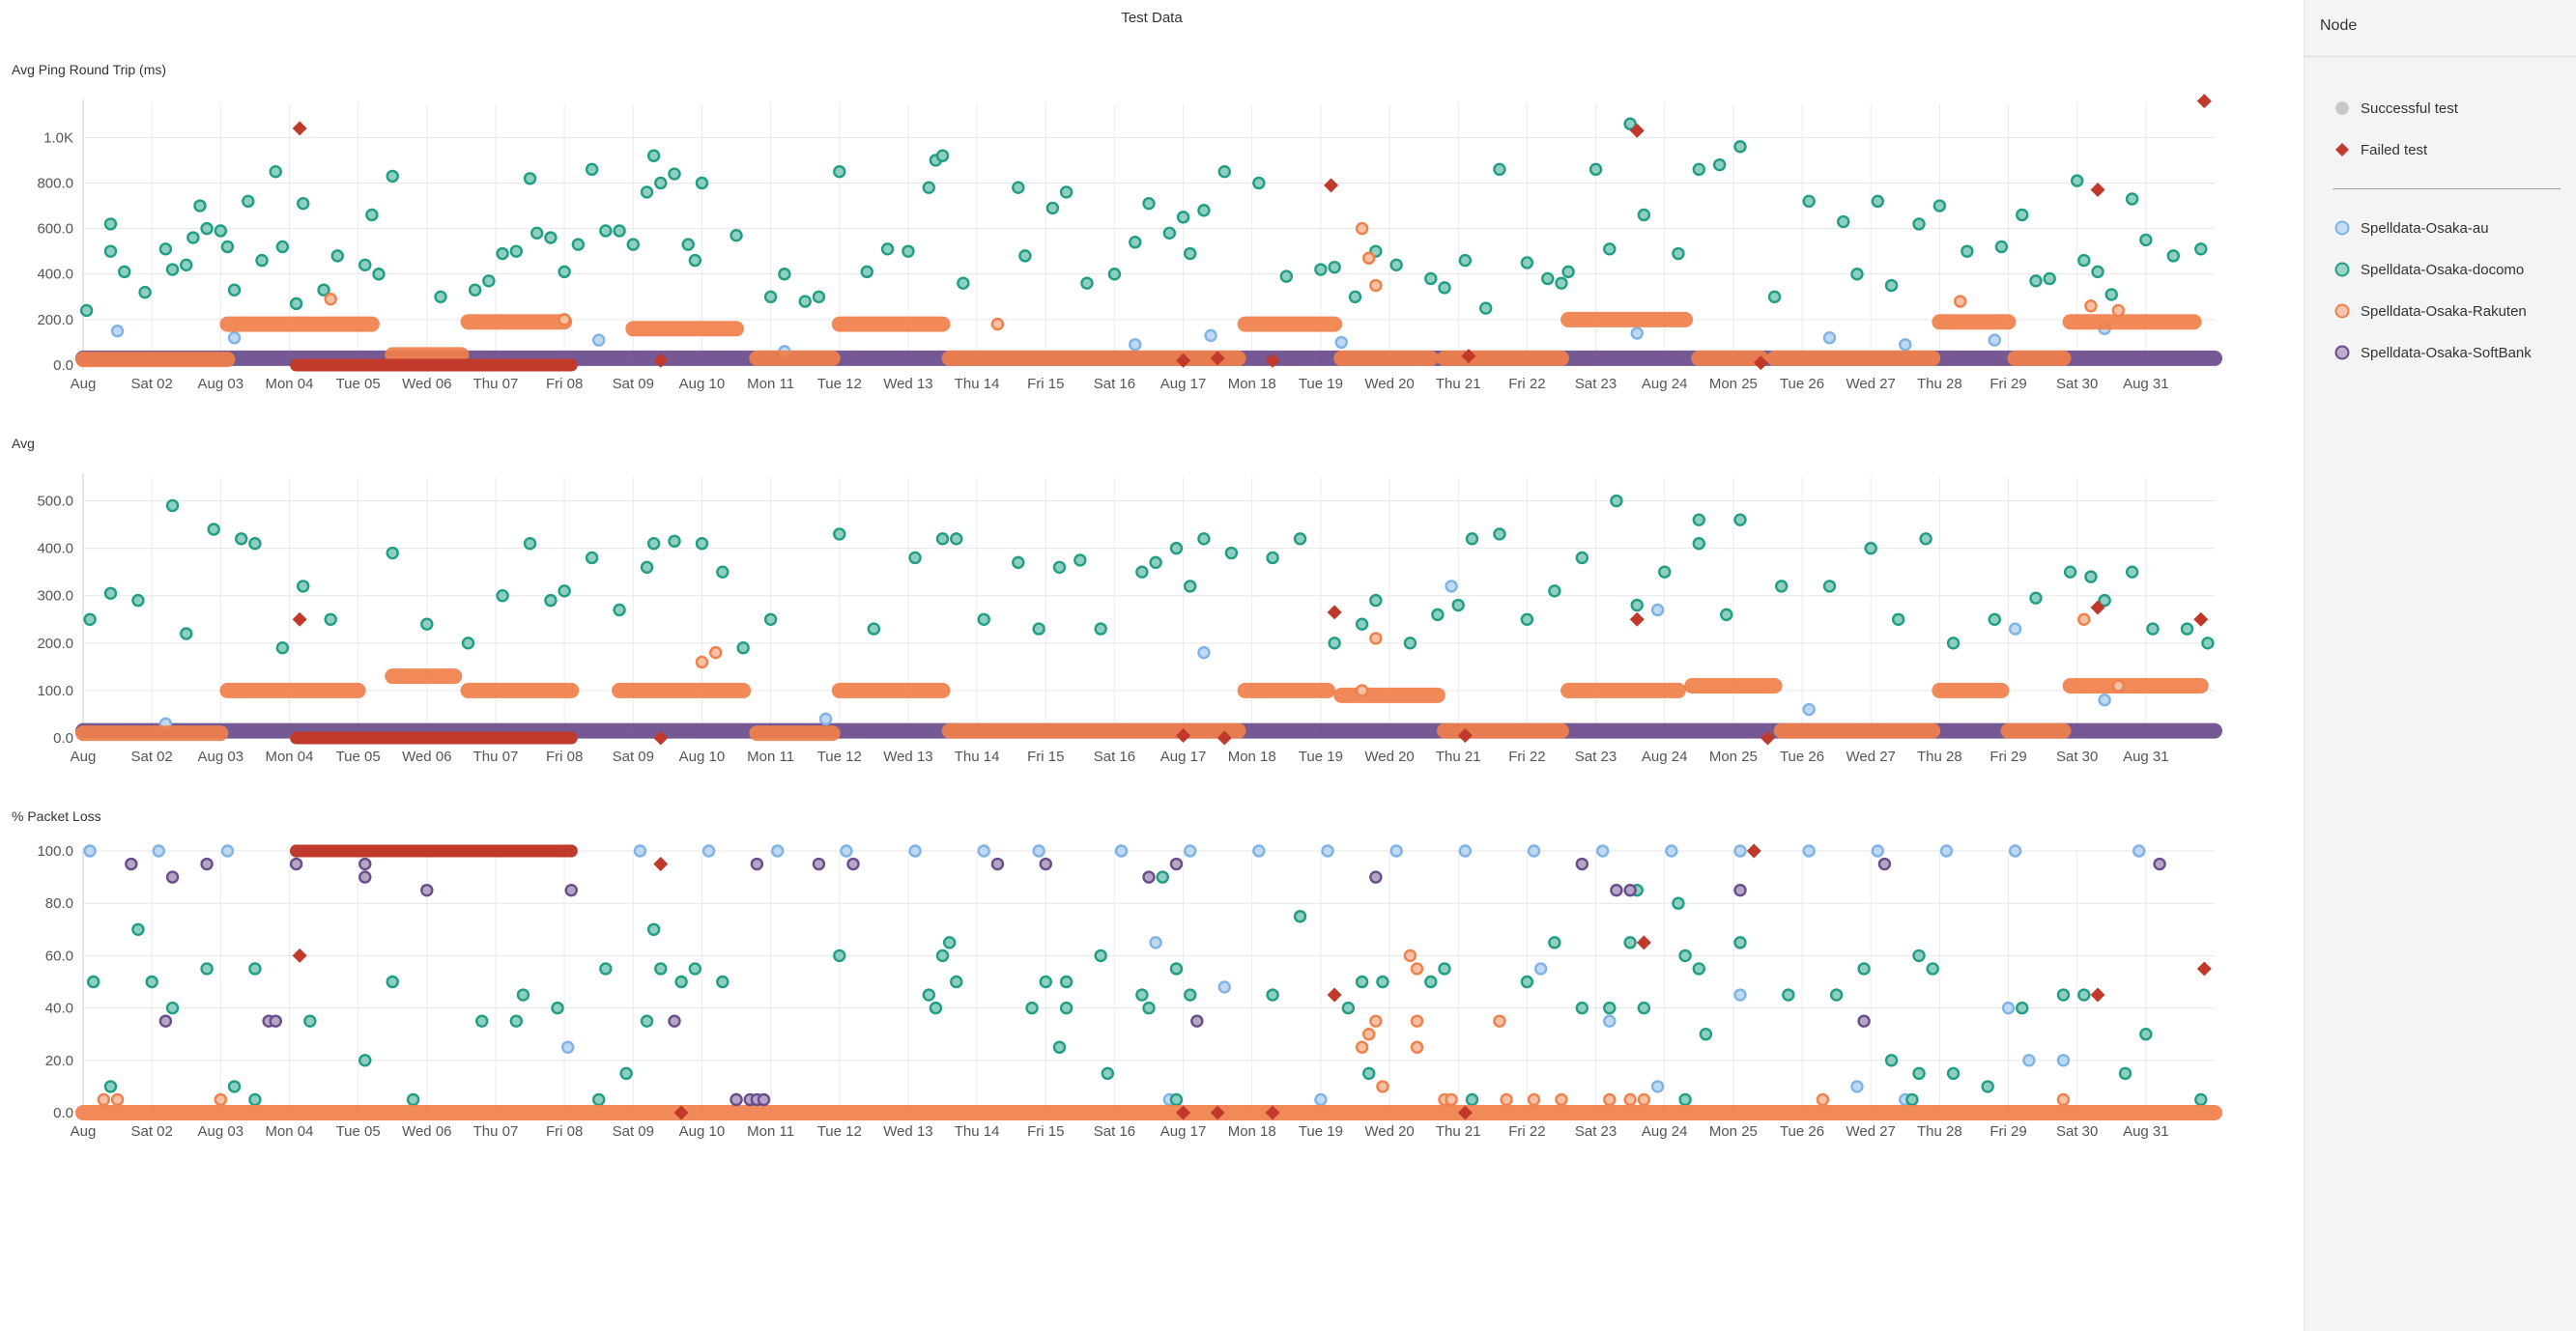 The image size is (2576, 1331). What do you see at coordinates (1459, 757) in the screenshot?
I see `x-tick-label: Thu 21` at bounding box center [1459, 757].